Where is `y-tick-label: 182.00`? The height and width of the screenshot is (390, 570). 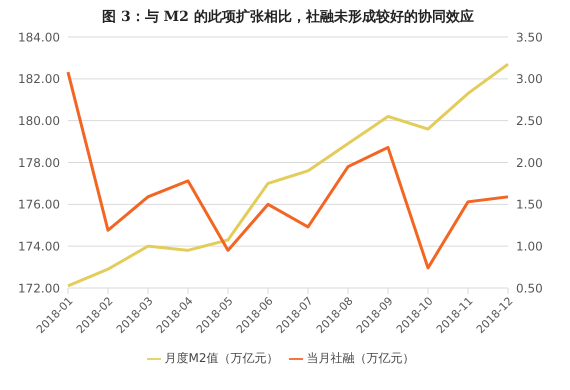 y-tick-label: 182.00 is located at coordinates (39, 79).